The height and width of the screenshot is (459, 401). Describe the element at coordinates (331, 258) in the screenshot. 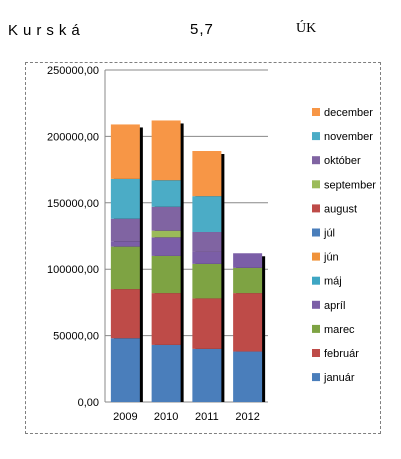

I see `legend-label: jún` at that location.